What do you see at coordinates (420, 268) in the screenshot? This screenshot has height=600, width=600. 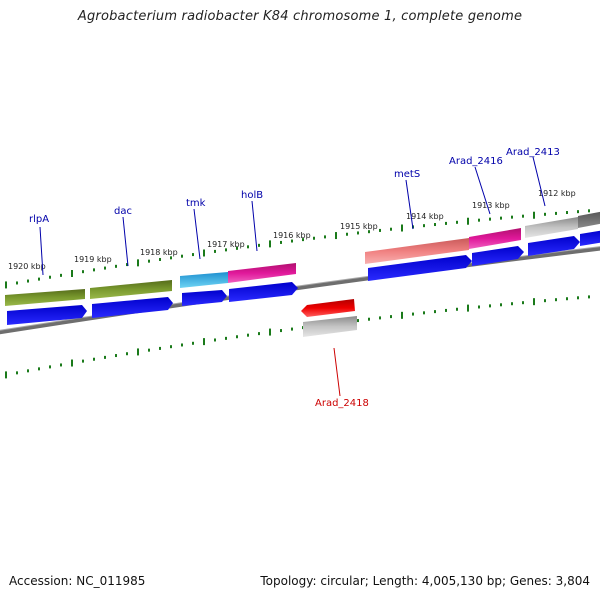 I see `cds-arrow-metS` at bounding box center [420, 268].